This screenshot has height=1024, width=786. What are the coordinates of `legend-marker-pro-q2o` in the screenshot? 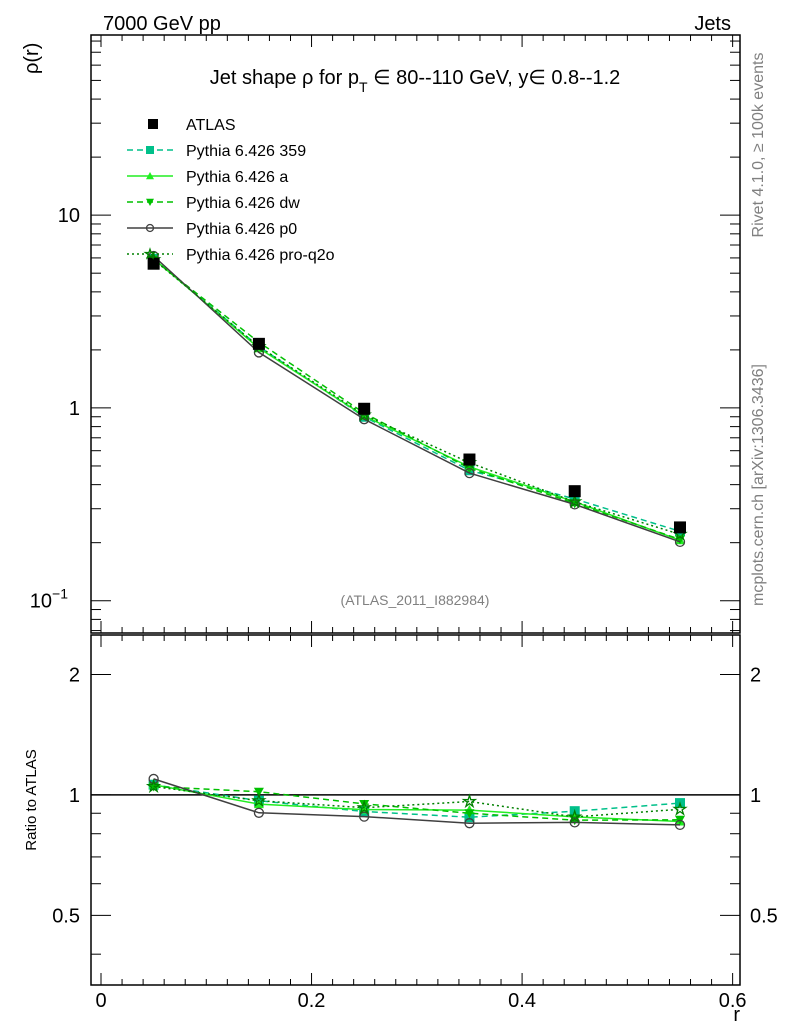 It's located at (150, 253).